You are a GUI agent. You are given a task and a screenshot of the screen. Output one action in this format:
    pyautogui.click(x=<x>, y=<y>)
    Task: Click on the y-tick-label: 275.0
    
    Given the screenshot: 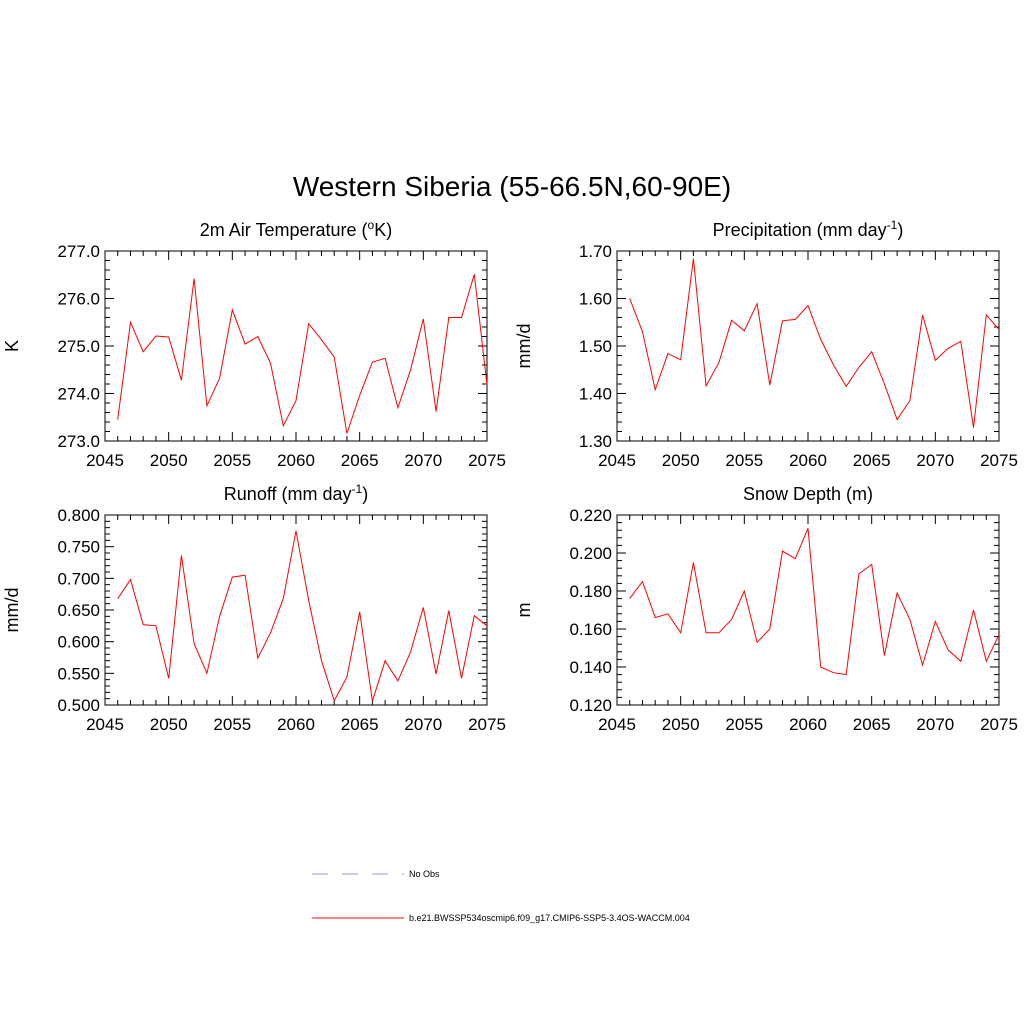 What is the action you would take?
    pyautogui.click(x=78, y=346)
    